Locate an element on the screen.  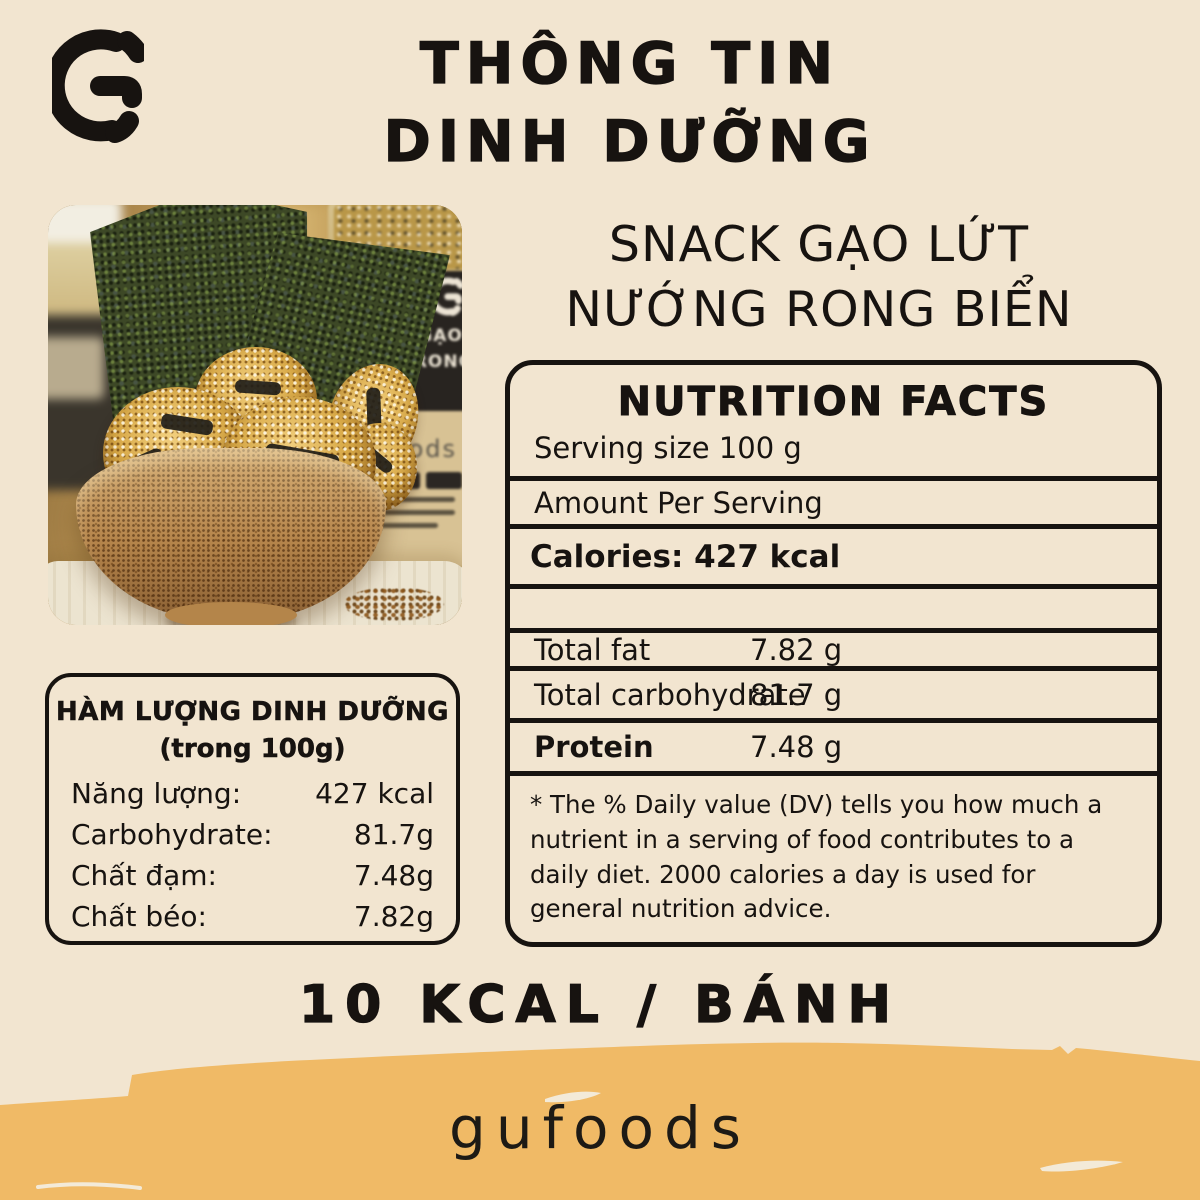
gufoods-wordmark: gufoods is located at coordinates (600, 1128).